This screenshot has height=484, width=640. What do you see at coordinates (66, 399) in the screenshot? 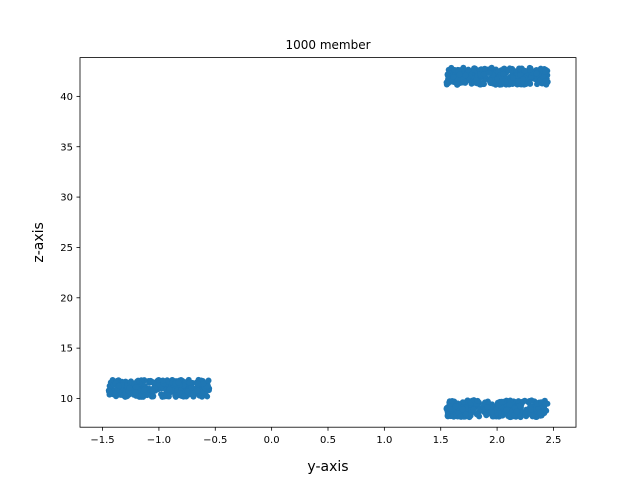
I see `y-tick-label: 10` at bounding box center [66, 399].